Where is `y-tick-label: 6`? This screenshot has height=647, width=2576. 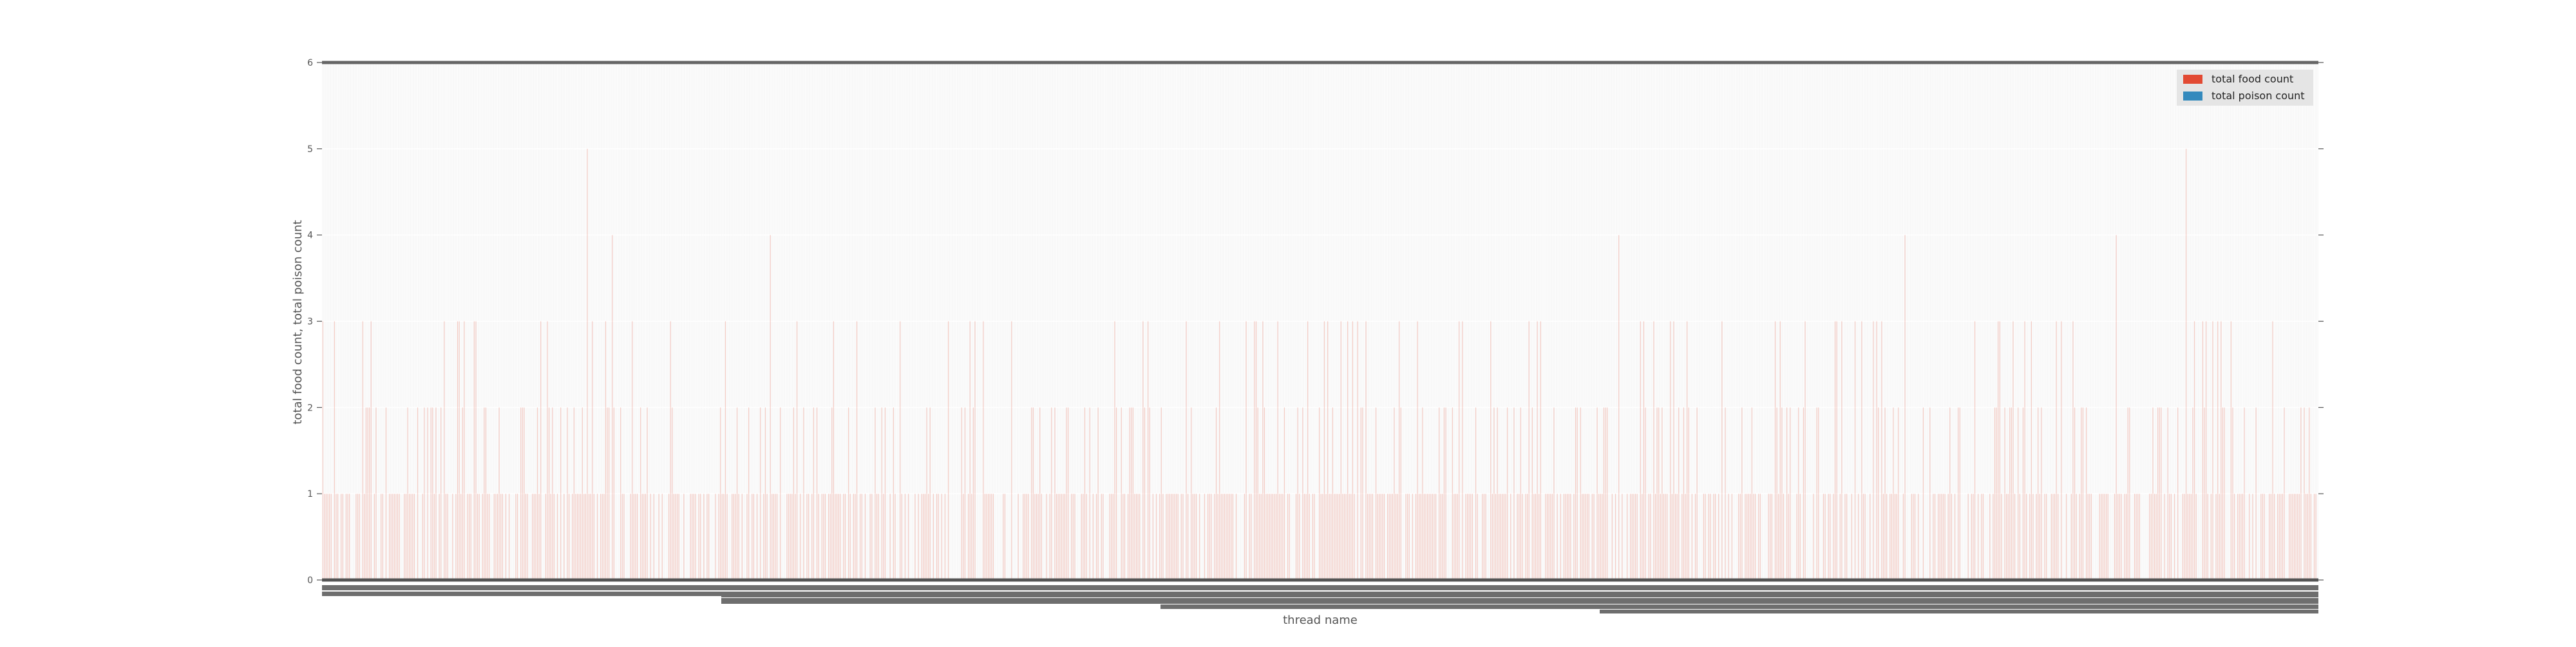 y-tick-label: 6 is located at coordinates (310, 63).